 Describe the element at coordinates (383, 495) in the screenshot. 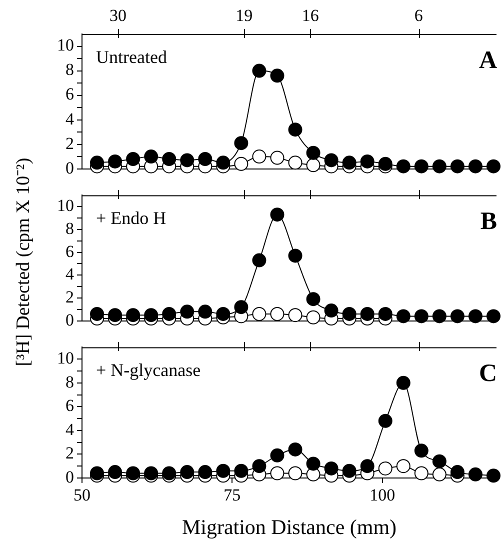

I see `x-tick-label: 100` at that location.